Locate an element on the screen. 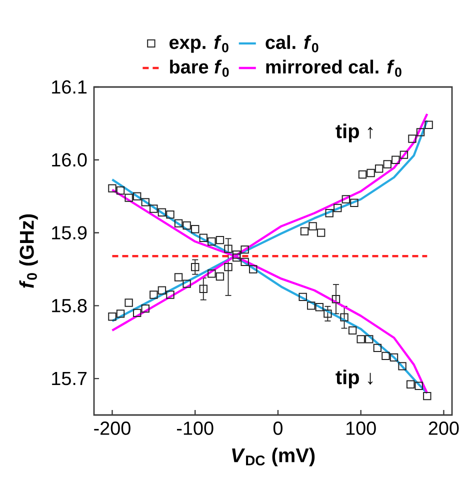  x-tick-label: -100 is located at coordinates (195, 428).